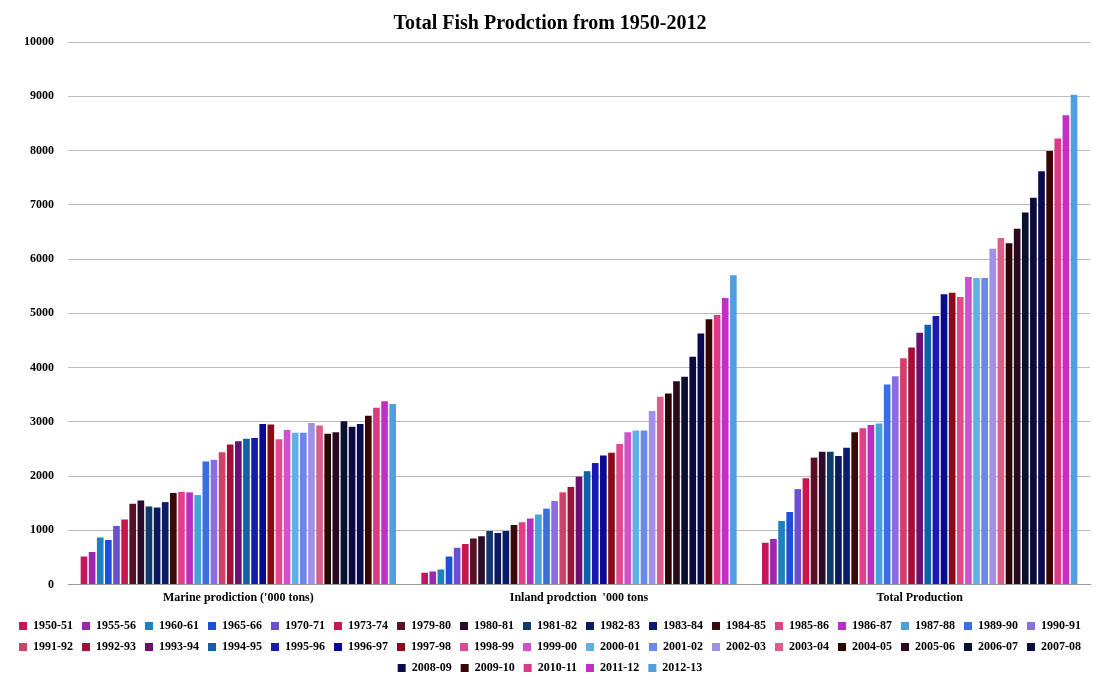  I want to click on legend-label: 1970-71, so click(305, 625).